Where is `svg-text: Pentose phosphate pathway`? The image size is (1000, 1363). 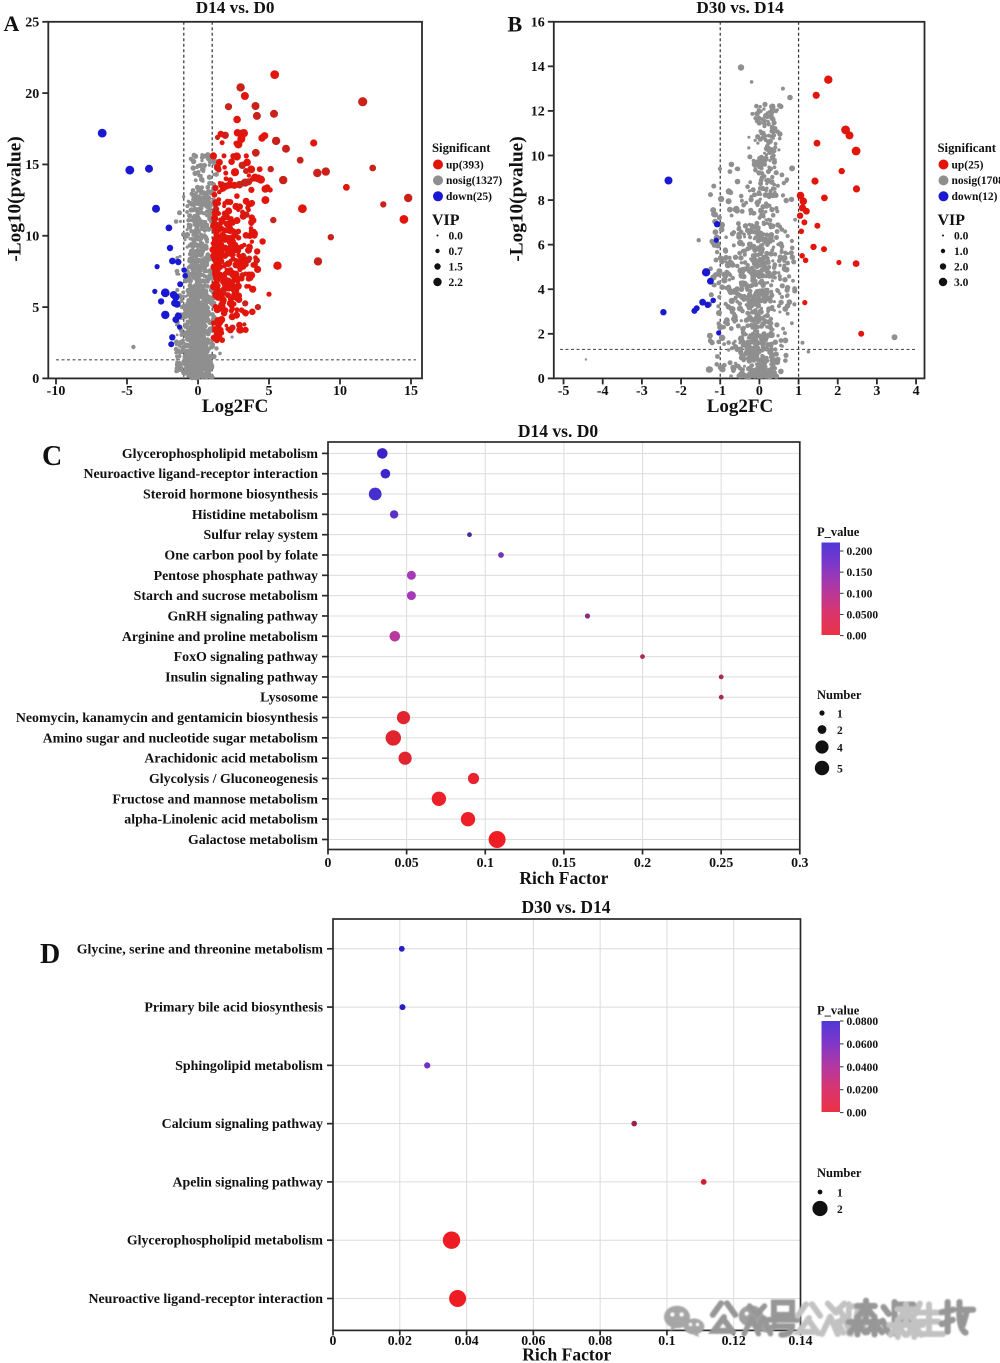
svg-text: Pentose phosphate pathway is located at coordinates (236, 576).